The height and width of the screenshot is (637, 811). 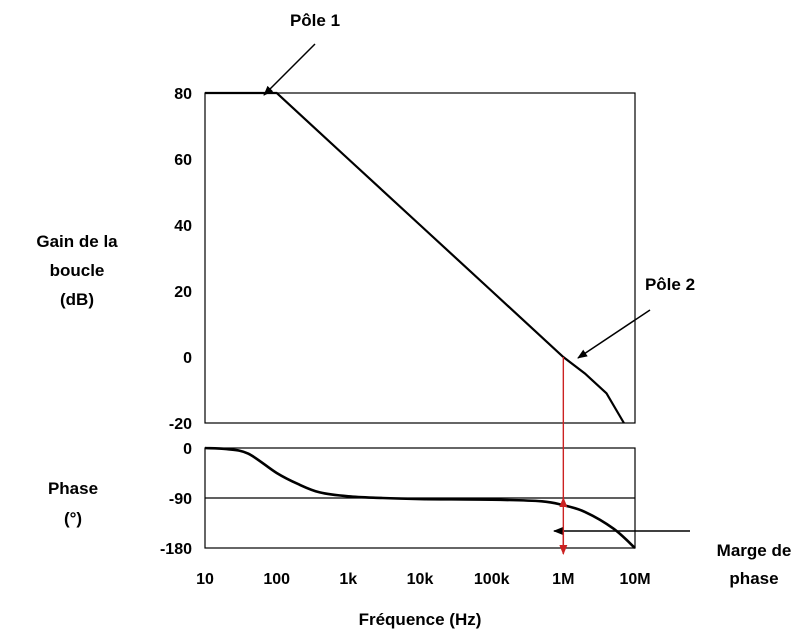 I want to click on pole1-label: Pôle 1, so click(x=315, y=20).